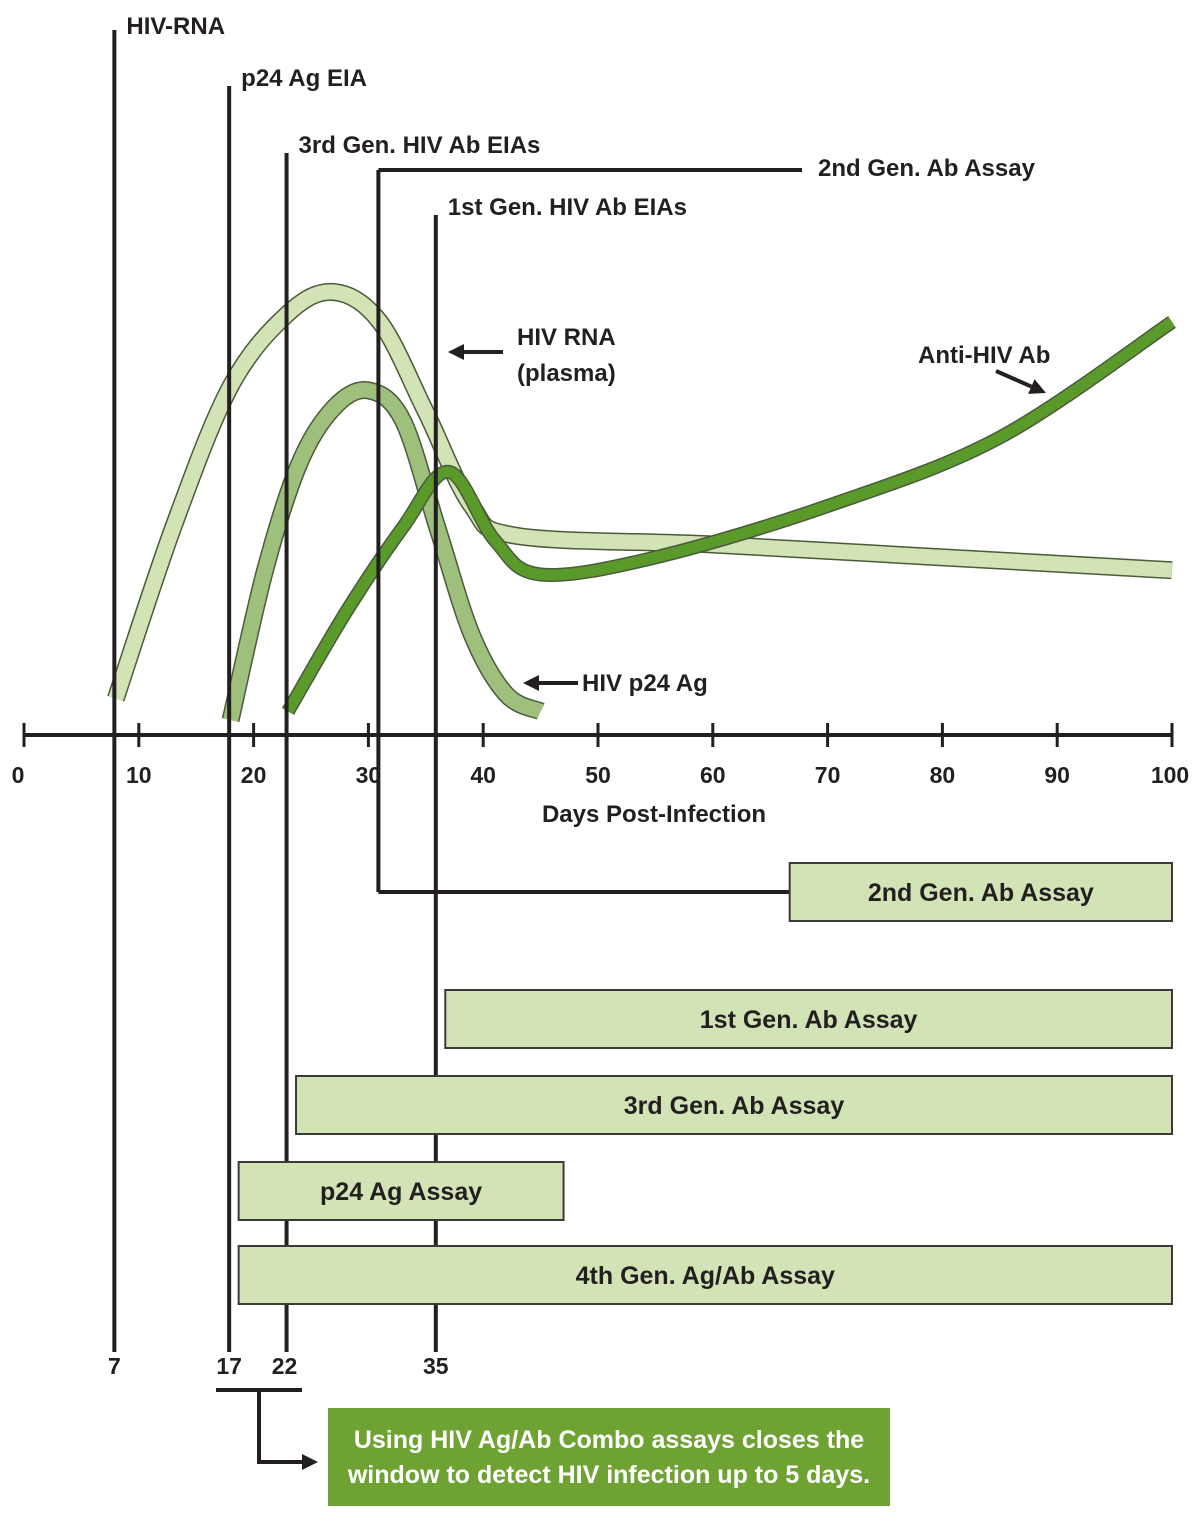 The width and height of the screenshot is (1200, 1522). Describe the element at coordinates (598, 775) in the screenshot. I see `x-tick-label: 50` at that location.